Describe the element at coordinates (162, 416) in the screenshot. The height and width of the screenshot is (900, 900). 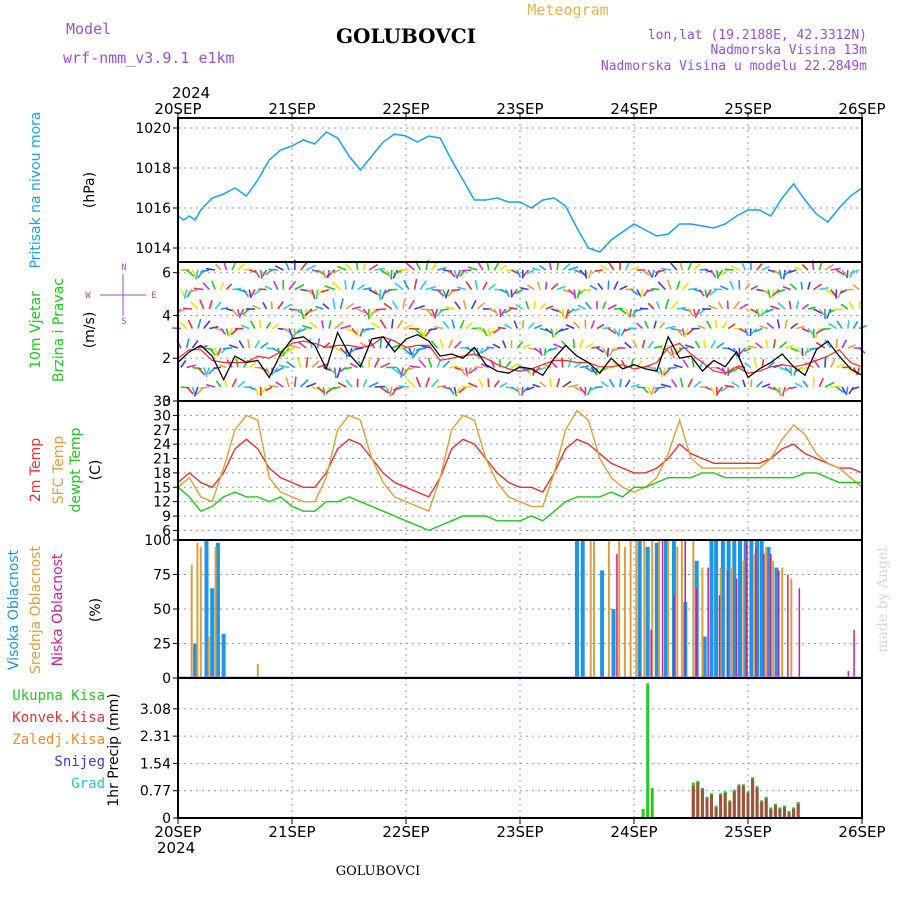
I see `y-tick-label: 30` at that location.